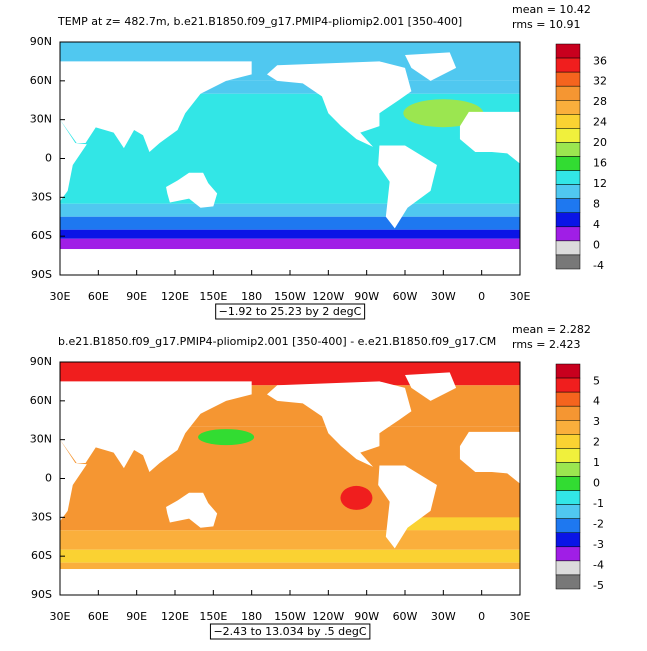 The image size is (647, 651). I want to click on colorbar-label: -5, so click(598, 585).